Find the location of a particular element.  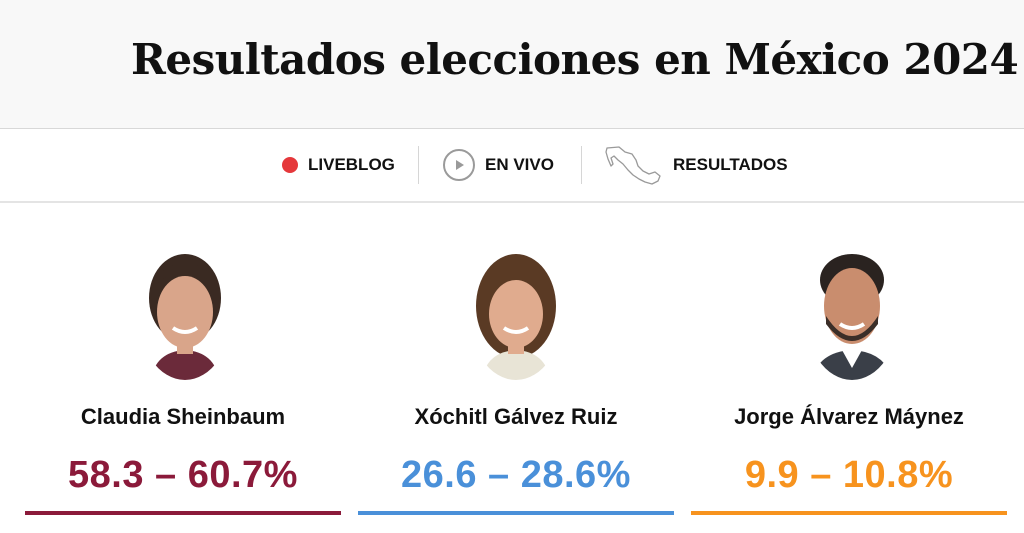

nav-item-resultados: RESULTADOS is located at coordinates (696, 165).